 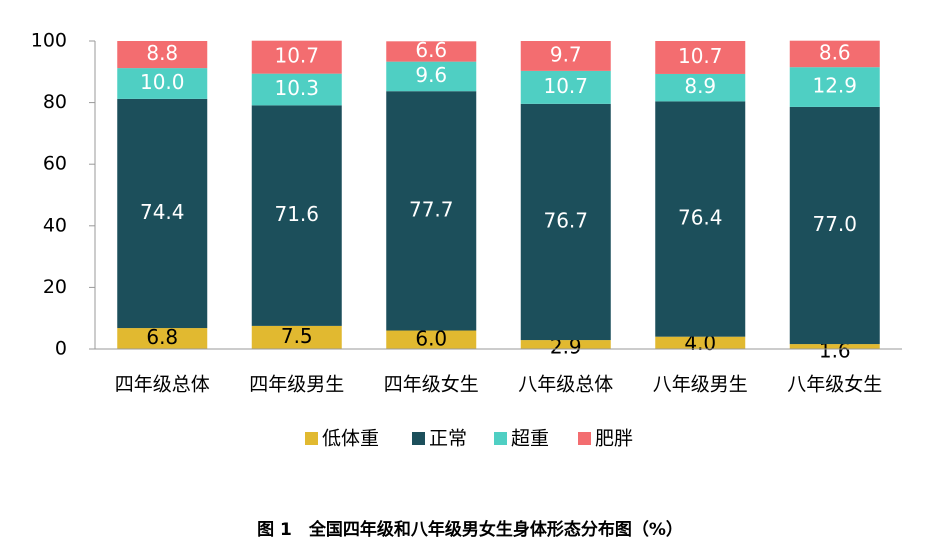 I want to click on data-label: 76.4, so click(x=700, y=218).